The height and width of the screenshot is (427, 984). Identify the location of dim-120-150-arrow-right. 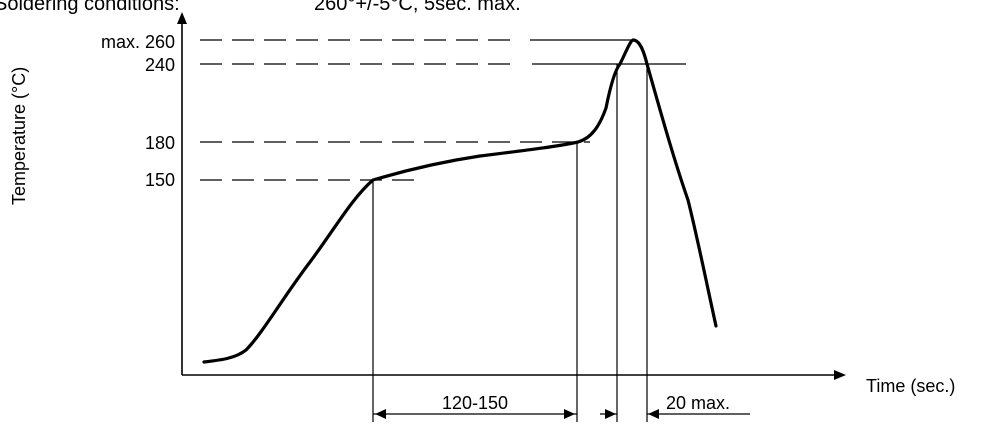
(569, 414).